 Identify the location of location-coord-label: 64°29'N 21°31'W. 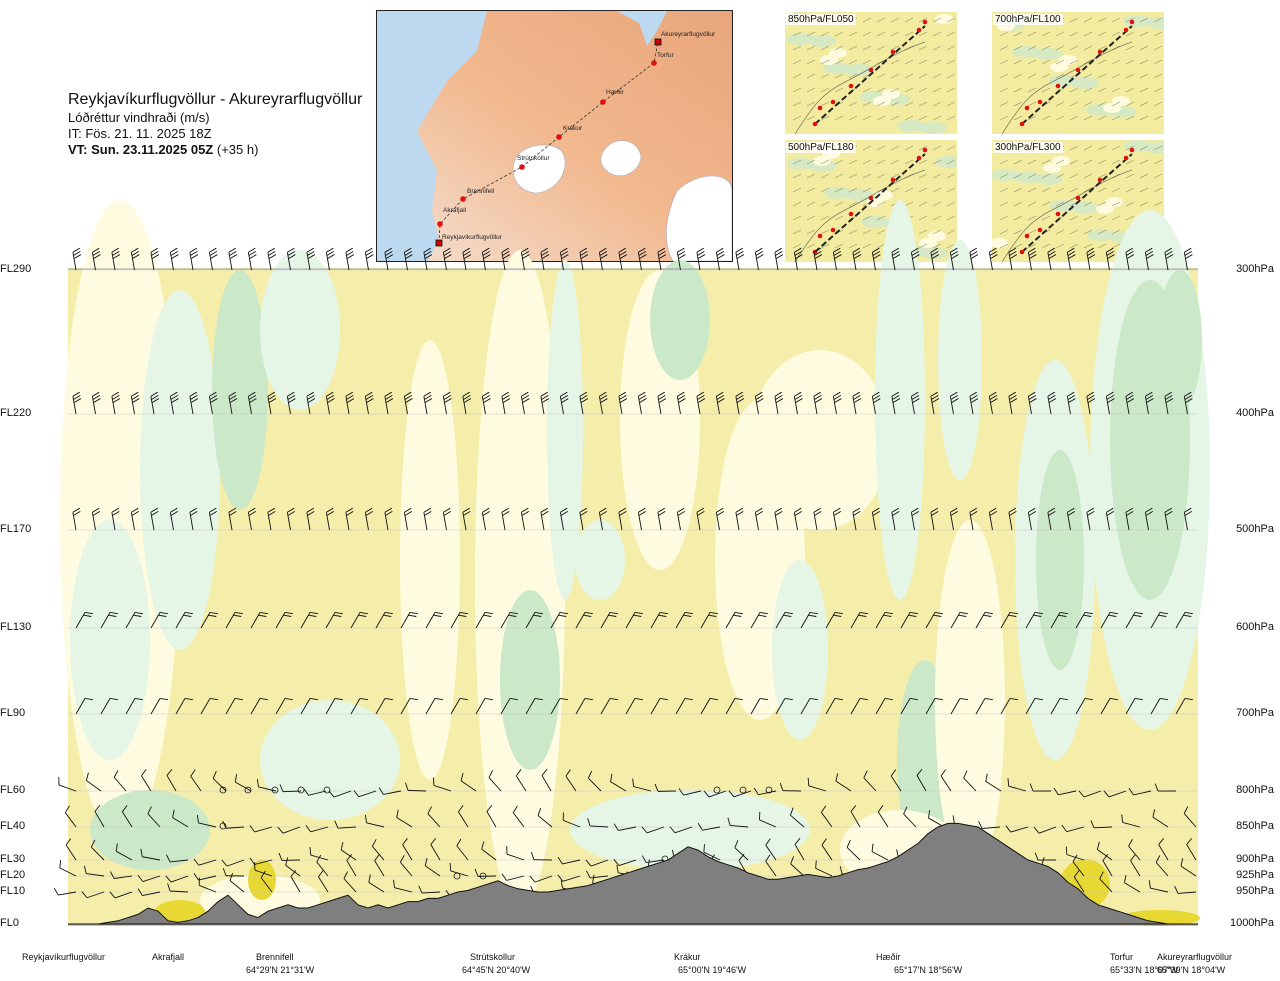
(280, 970).